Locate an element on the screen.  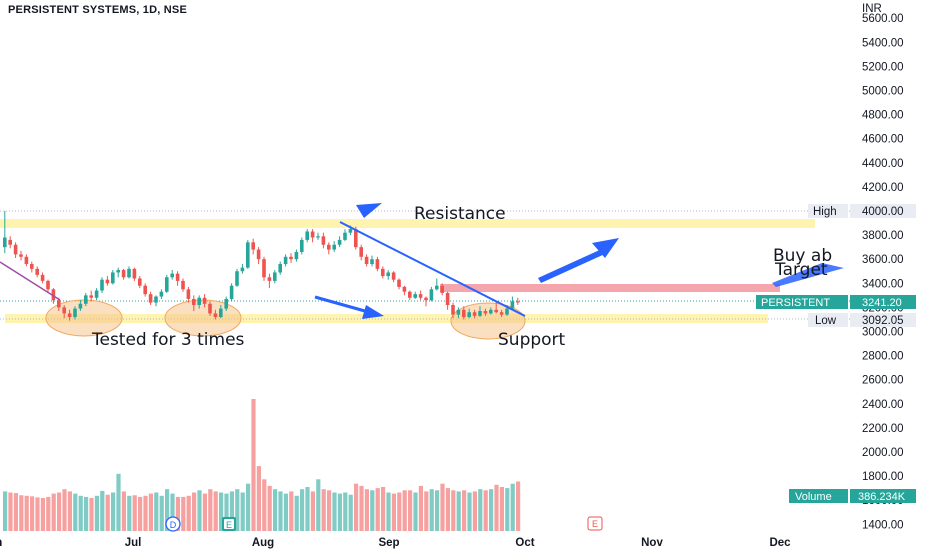
price-scale is located at coordinates (891, 267).